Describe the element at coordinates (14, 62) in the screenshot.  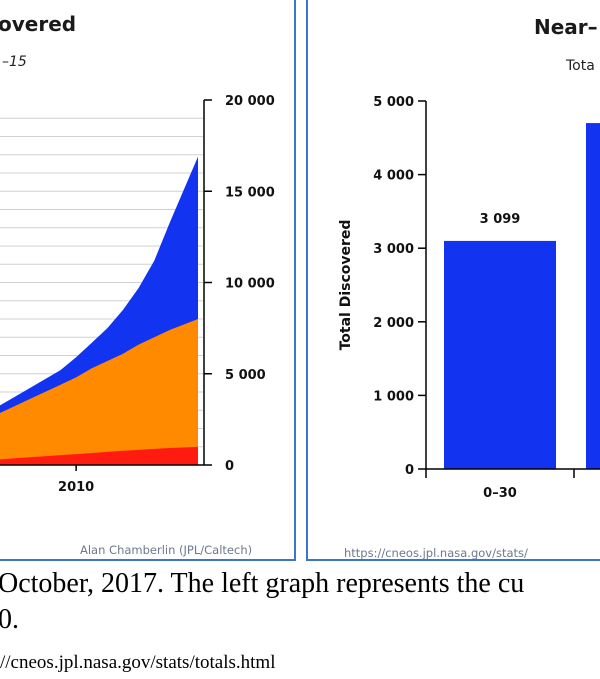
I see `left-chart-subtitle: –15` at that location.